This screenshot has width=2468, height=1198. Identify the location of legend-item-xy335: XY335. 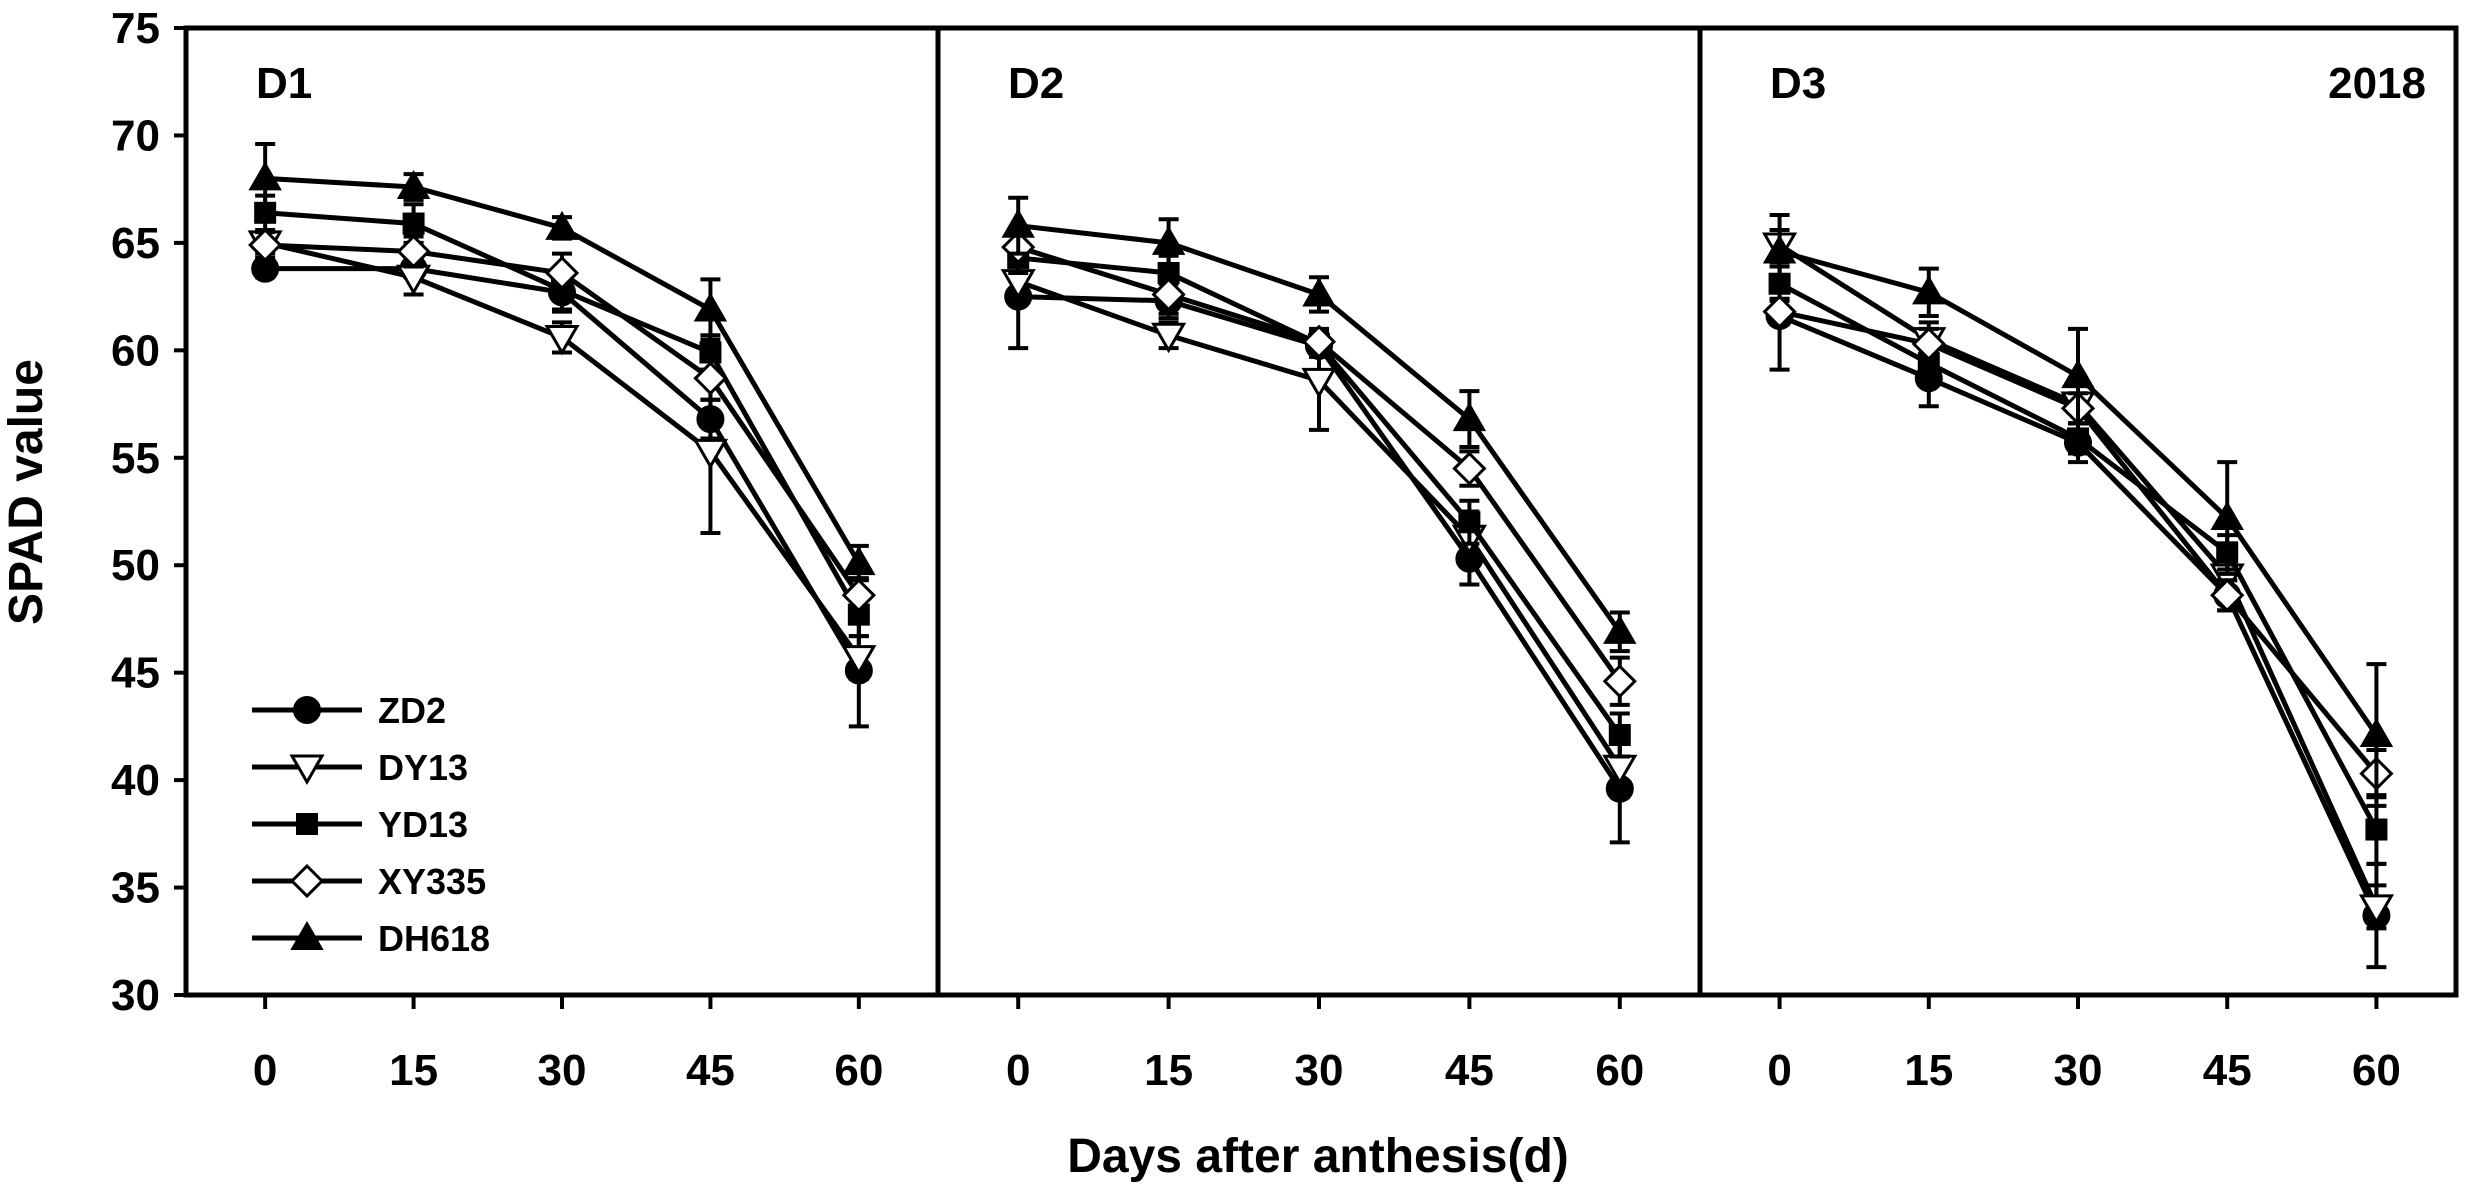
(369, 881).